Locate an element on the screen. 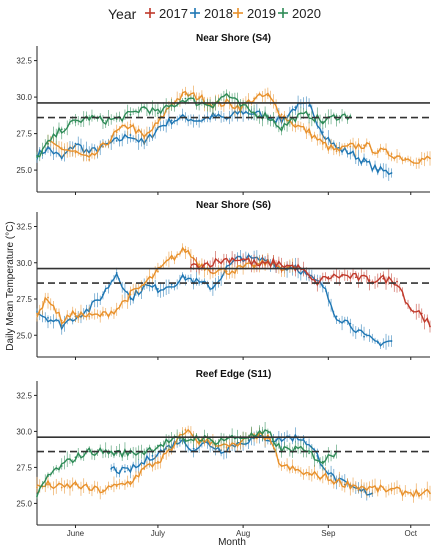  series-2017 is located at coordinates (310, 291).